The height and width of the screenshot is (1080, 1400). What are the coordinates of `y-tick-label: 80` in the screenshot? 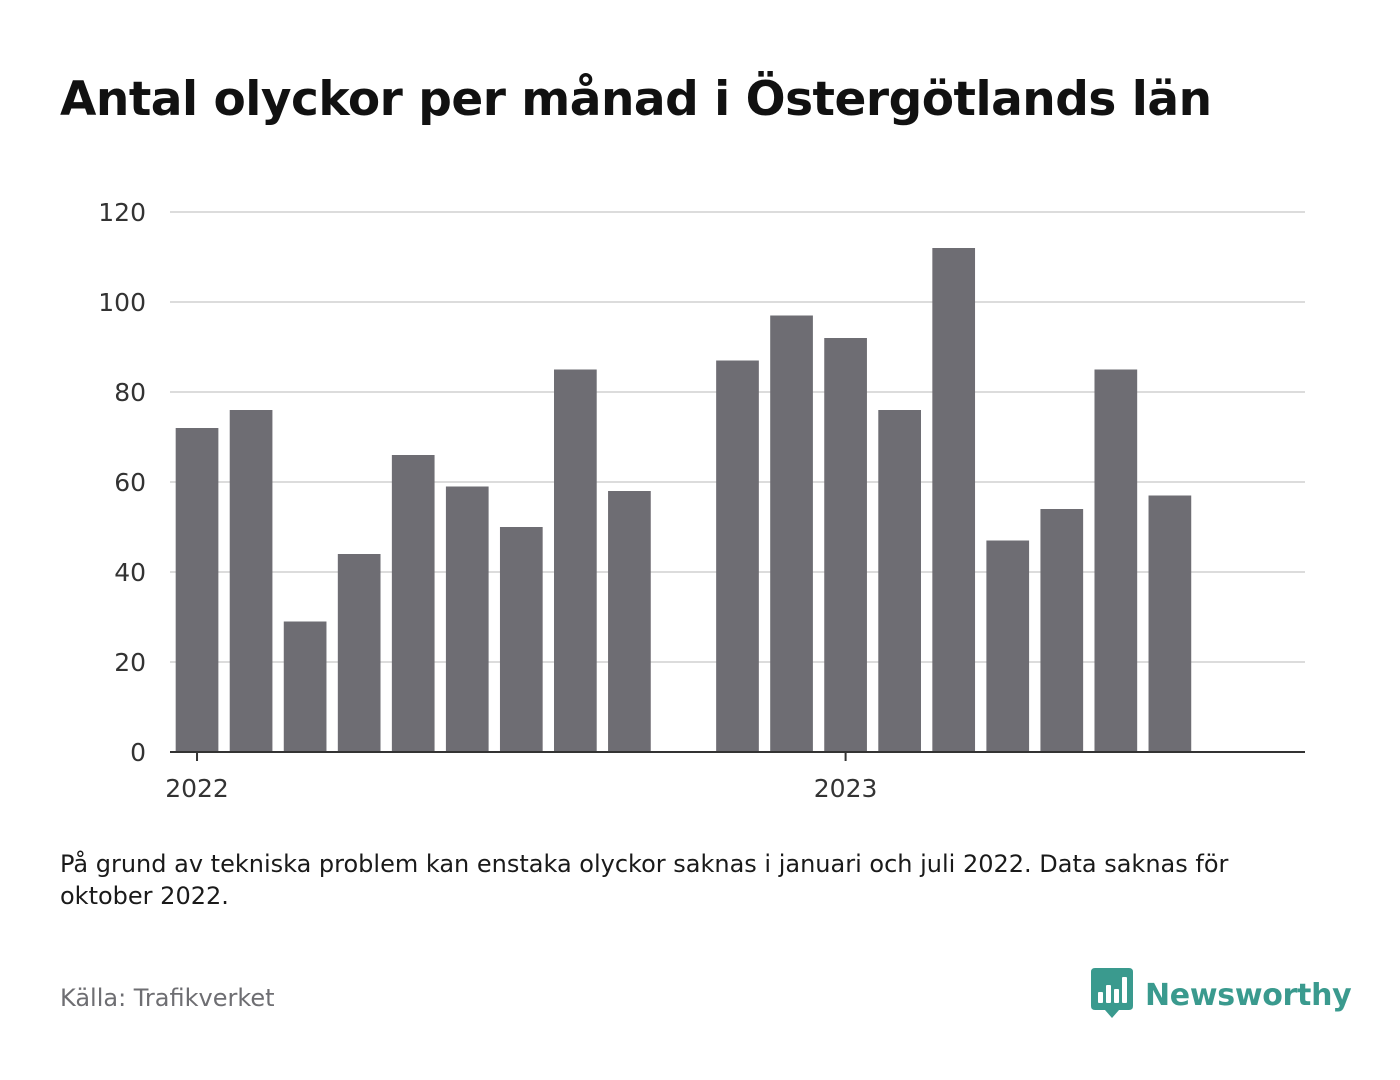 It's located at (130, 392).